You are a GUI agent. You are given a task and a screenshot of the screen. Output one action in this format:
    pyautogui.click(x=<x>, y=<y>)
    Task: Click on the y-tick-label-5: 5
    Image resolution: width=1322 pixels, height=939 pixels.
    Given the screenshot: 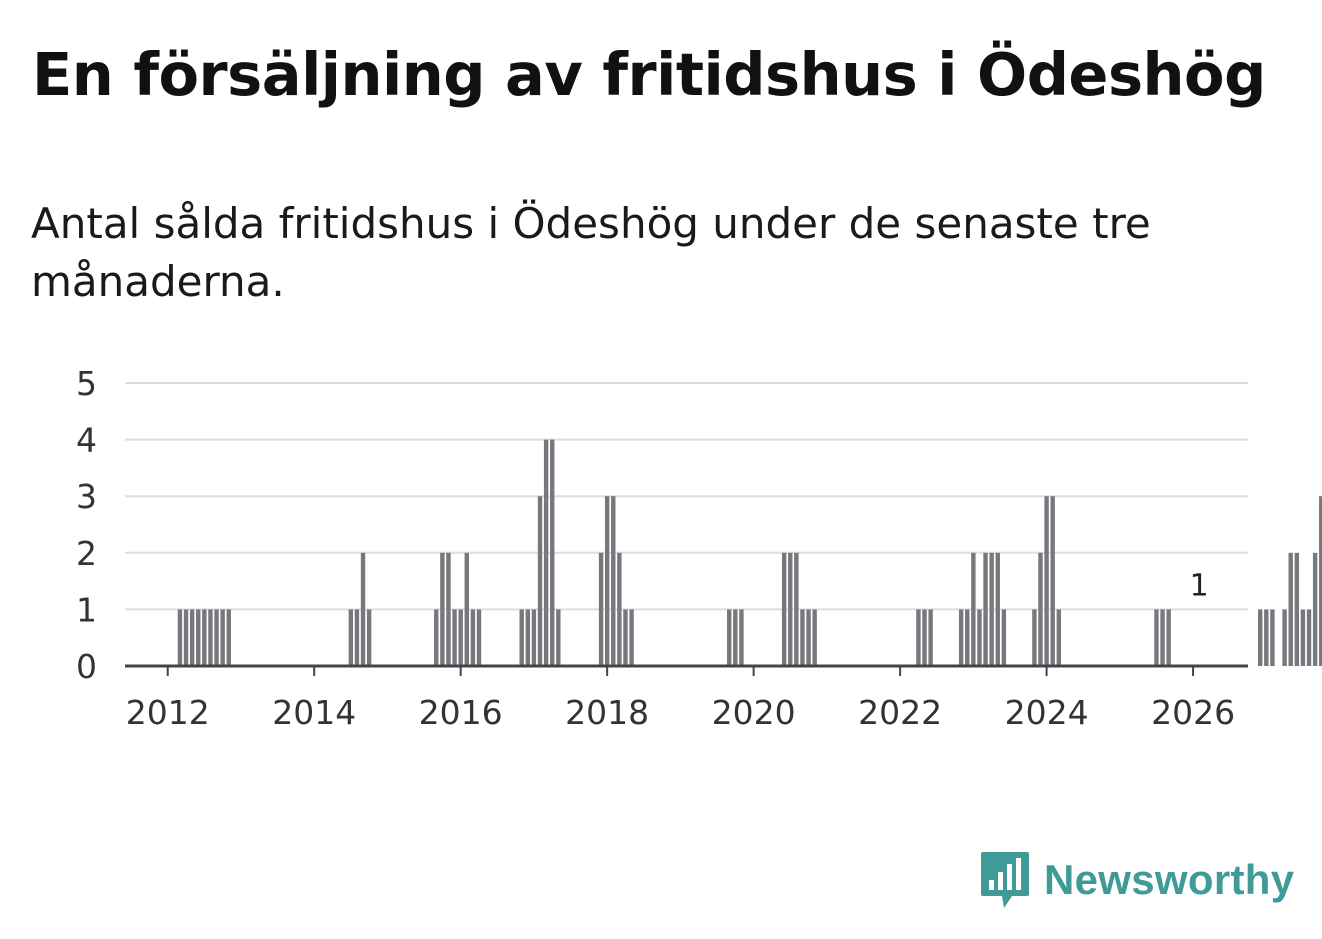 What is the action you would take?
    pyautogui.click(x=86, y=383)
    